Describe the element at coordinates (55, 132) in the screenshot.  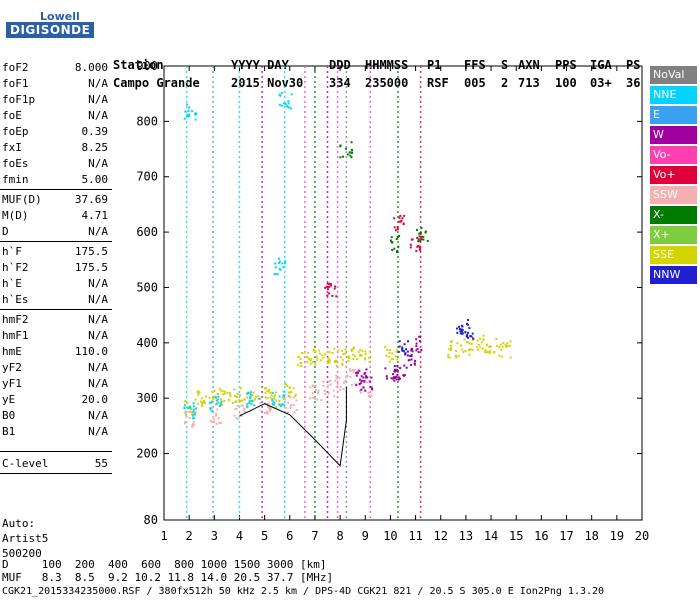
I see `param-row: foEp 0.39` at that location.